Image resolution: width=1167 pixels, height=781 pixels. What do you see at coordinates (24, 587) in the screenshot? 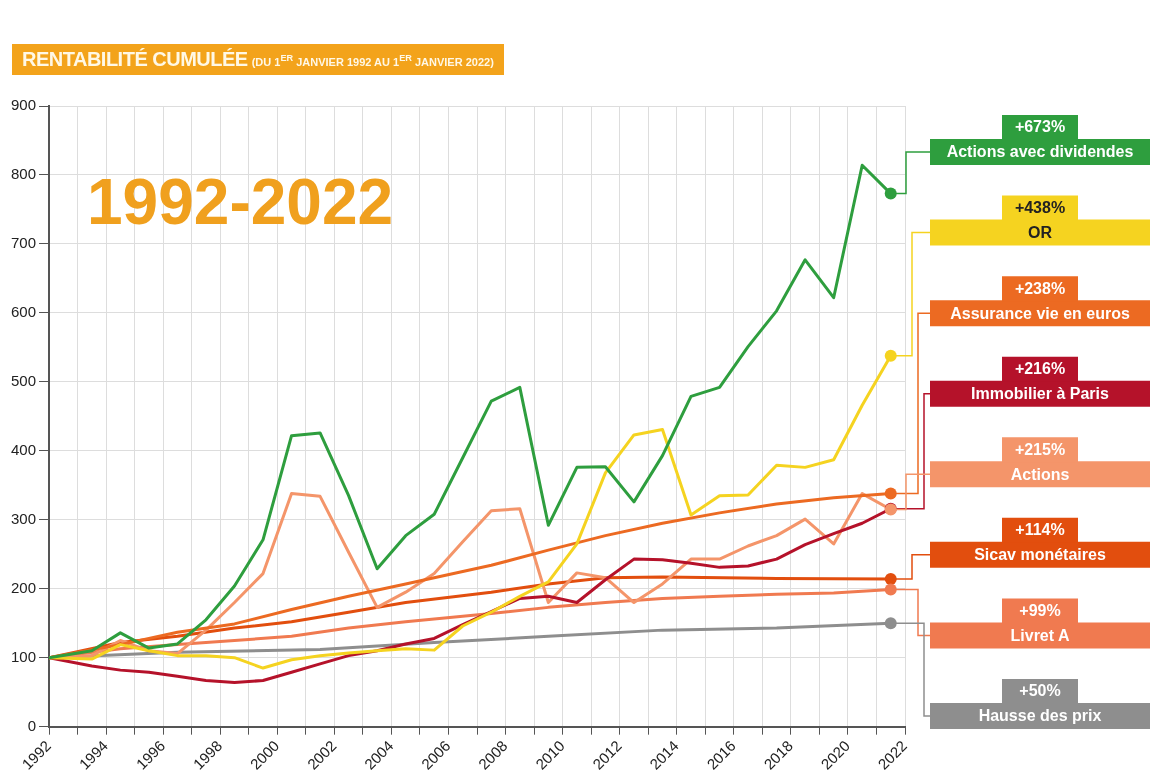
I see `y-tick-label: 200` at bounding box center [24, 587].